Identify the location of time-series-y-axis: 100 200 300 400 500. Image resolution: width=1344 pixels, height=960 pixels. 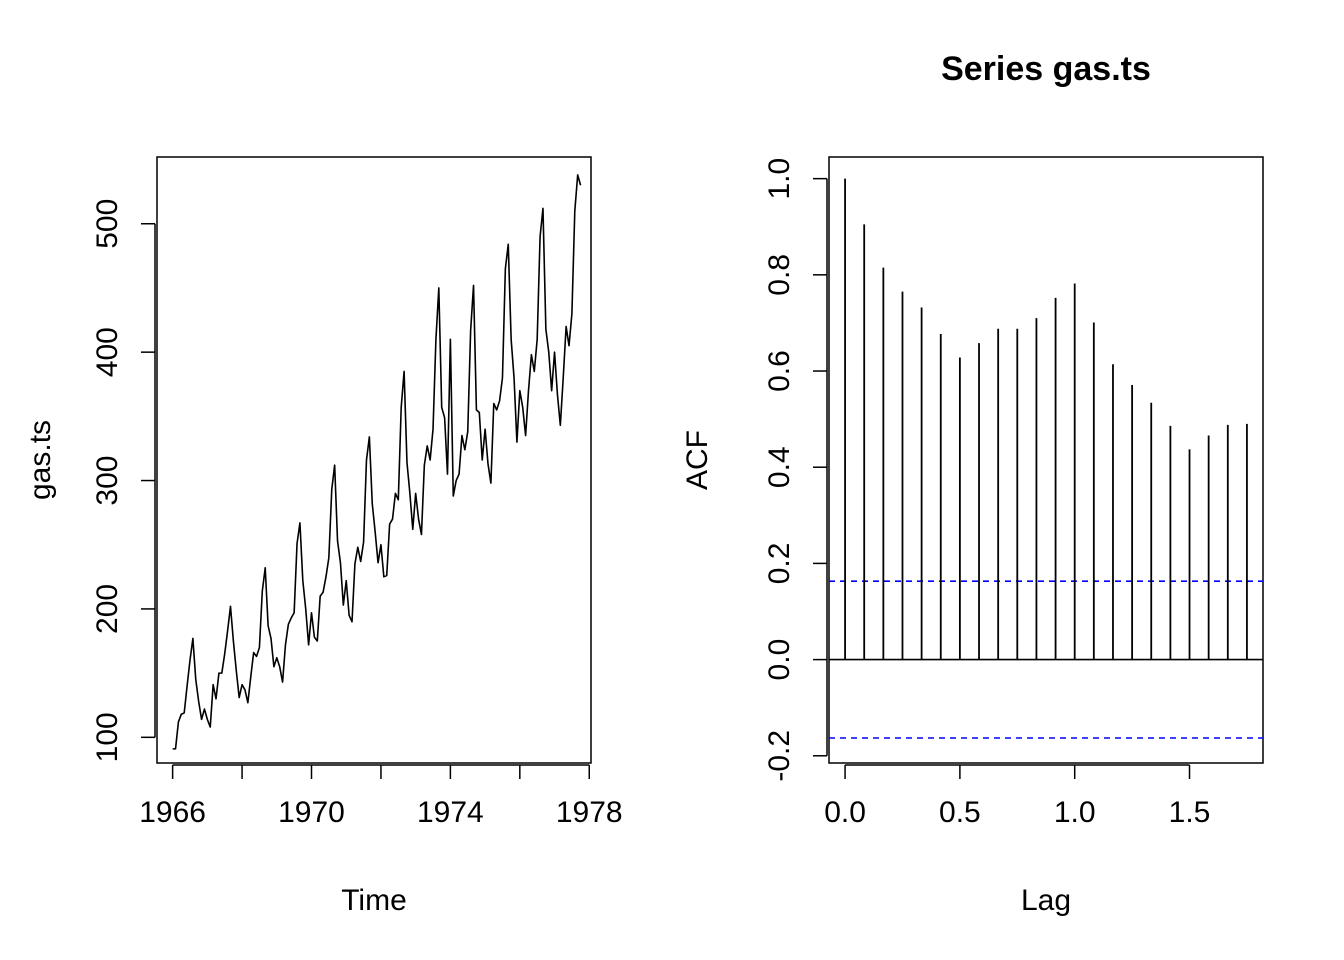
(123, 480).